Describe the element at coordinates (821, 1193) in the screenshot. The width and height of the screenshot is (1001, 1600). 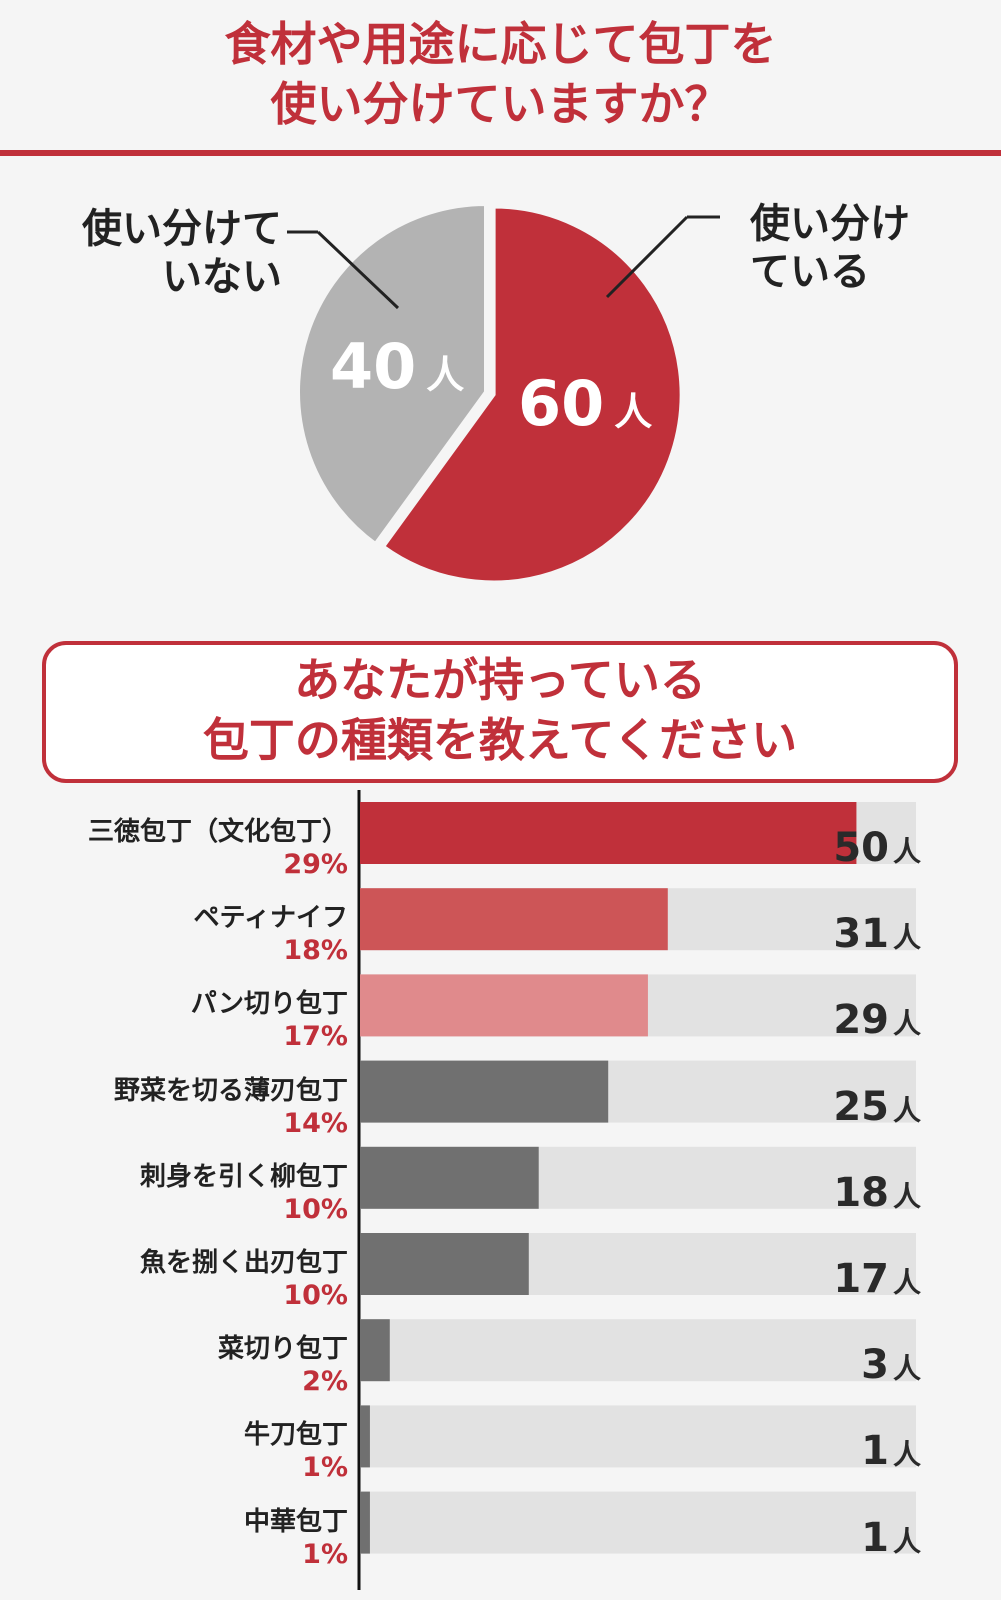
I see `bar-value-label: 18 人` at that location.